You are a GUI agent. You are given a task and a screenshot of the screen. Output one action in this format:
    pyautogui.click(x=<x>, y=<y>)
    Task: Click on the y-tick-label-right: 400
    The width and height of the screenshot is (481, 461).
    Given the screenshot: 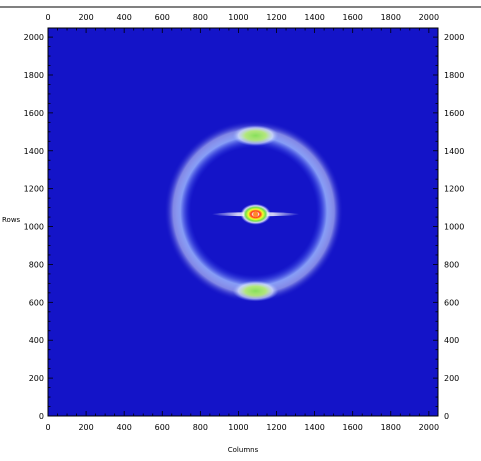 What is the action you would take?
    pyautogui.click(x=451, y=340)
    